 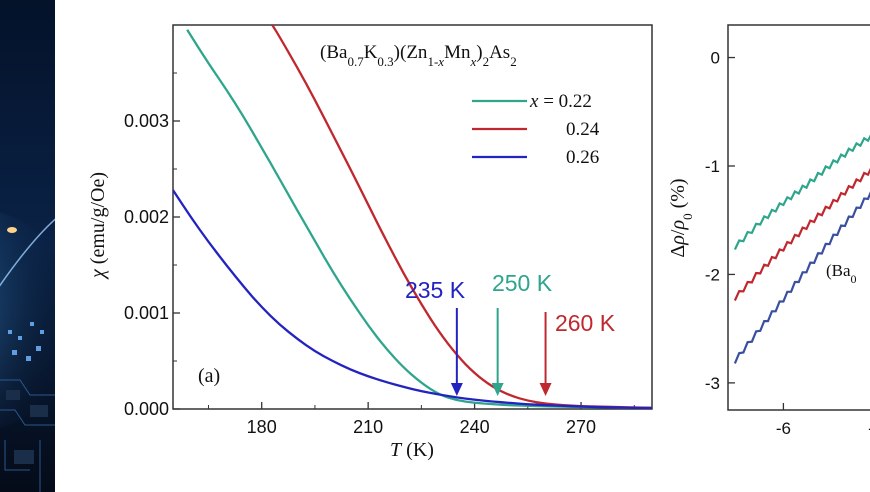 I want to click on x-tick-label: 270, so click(x=581, y=427).